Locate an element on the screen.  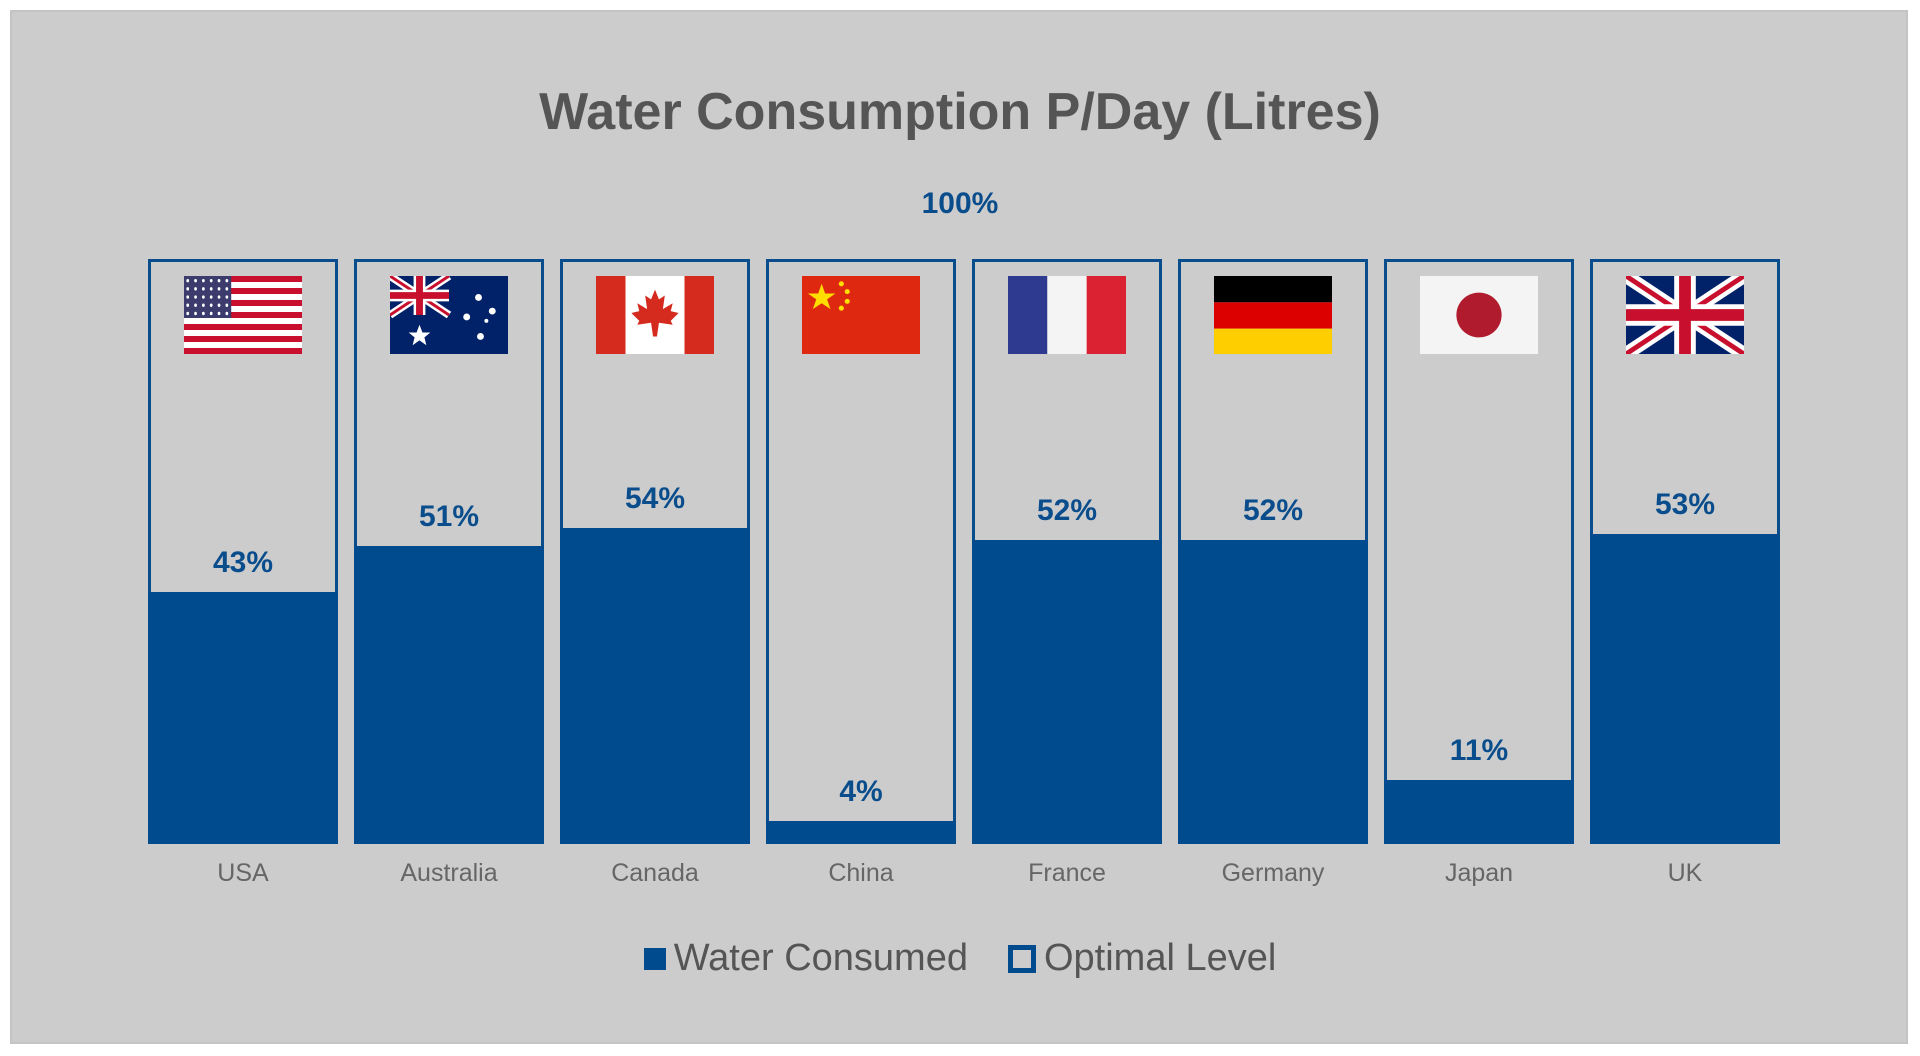
legend-item-optimal-level: Optimal Level is located at coordinates (1142, 958).